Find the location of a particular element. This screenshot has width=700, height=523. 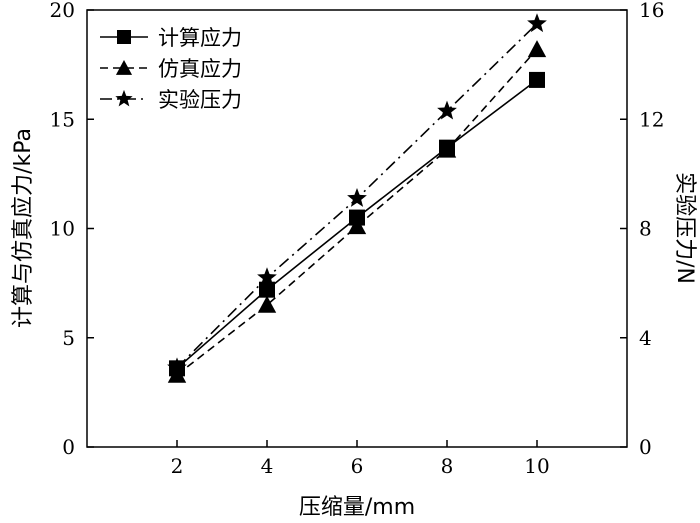

y2-tick-label: 8 is located at coordinates (645, 229).